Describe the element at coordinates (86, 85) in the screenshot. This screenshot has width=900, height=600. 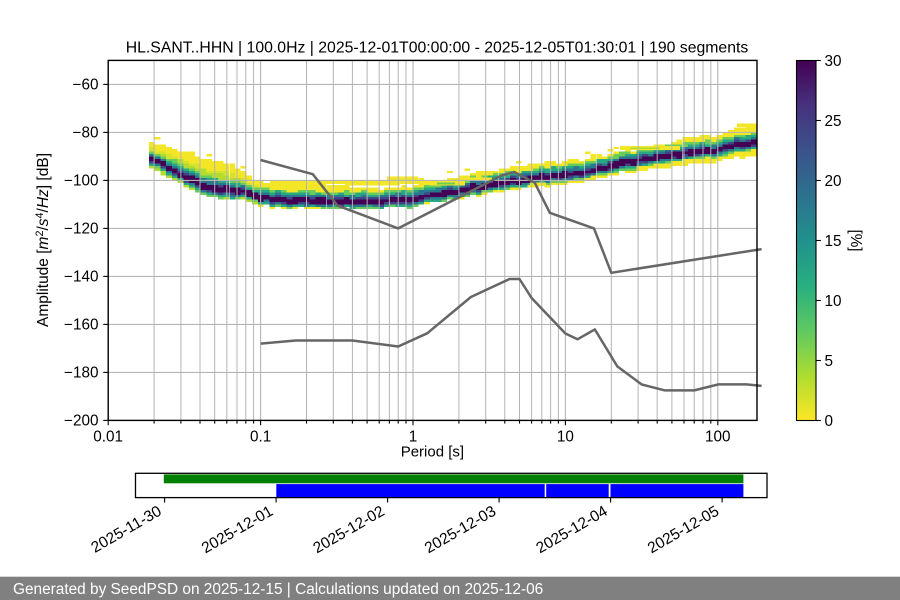
I see `svg-text: −60` at that location.